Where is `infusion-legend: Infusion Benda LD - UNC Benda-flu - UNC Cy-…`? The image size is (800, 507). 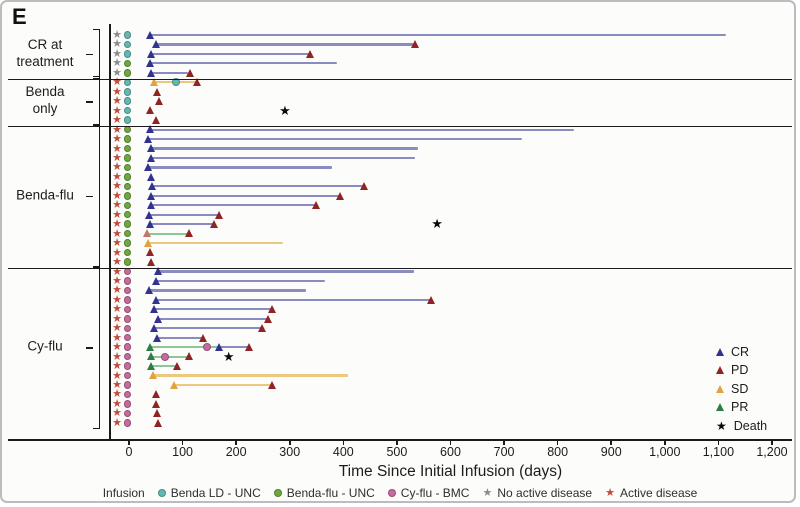 infusion-legend: Infusion Benda LD - UNC Benda-flu - UNC Cy-… is located at coordinates (398, 493).